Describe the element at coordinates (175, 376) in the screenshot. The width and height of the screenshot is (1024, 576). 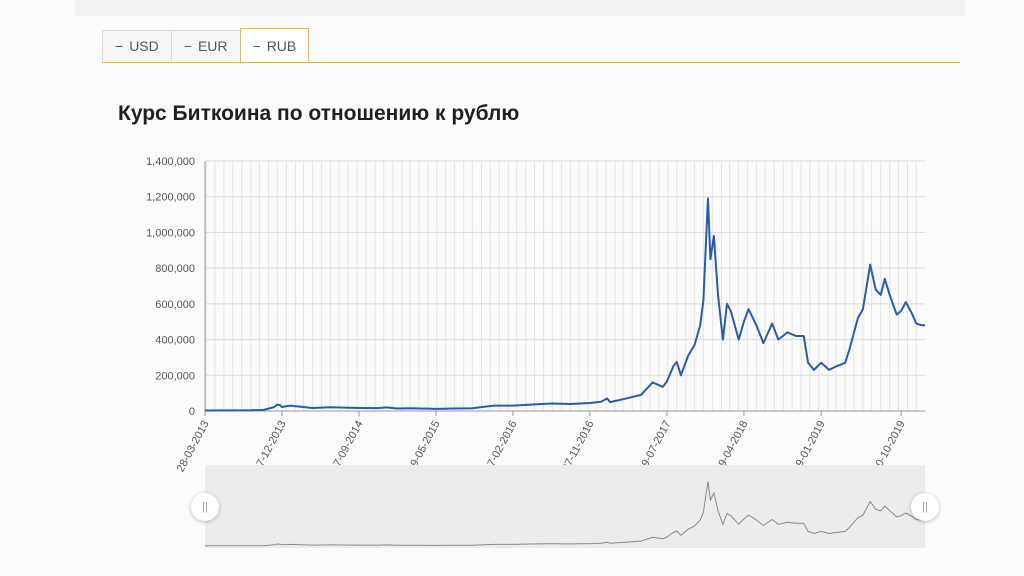
I see `y-tick-label: 200,000` at that location.